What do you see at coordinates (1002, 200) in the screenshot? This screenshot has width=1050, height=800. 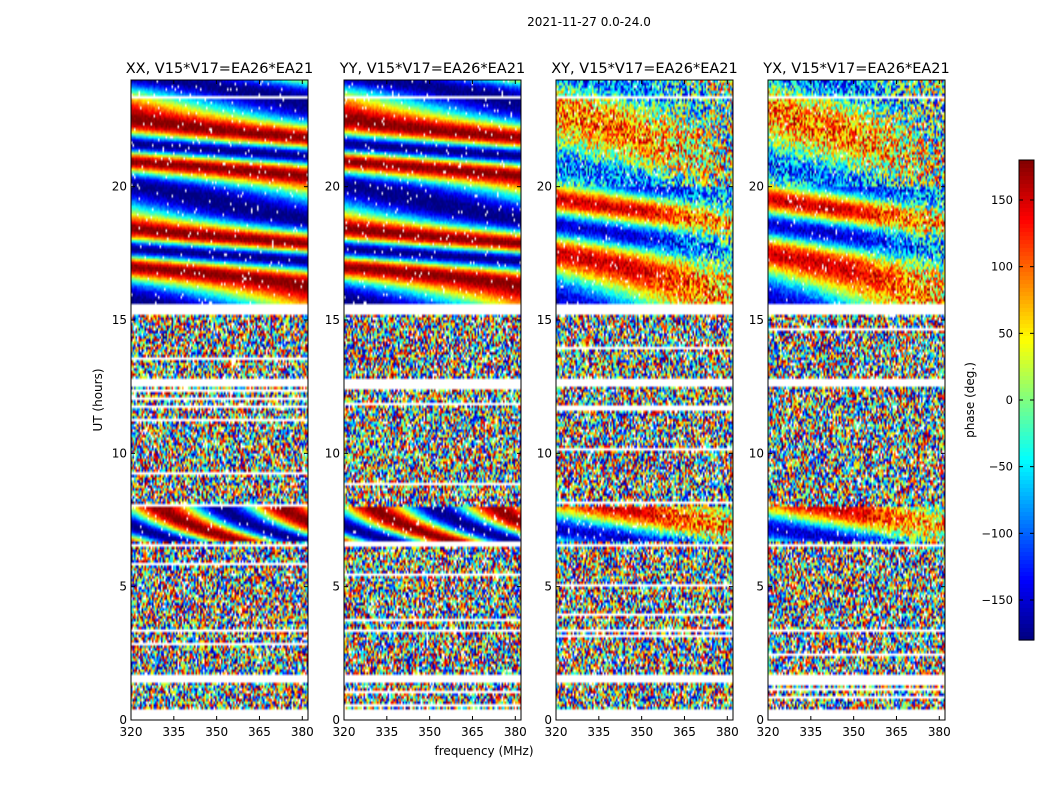 I see `colorbar-tick-label: 150` at bounding box center [1002, 200].